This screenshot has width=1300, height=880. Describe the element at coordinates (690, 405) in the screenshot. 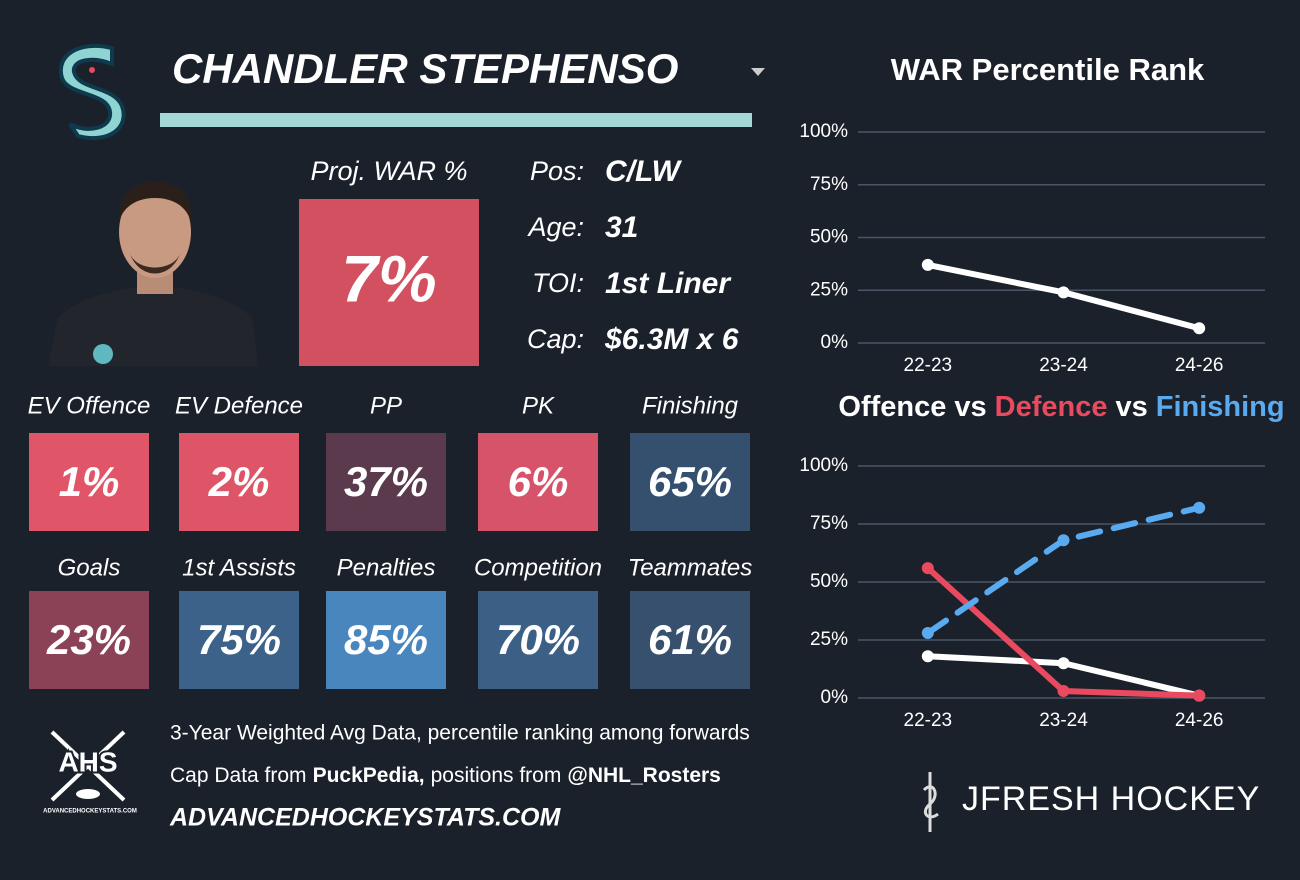

I see `tile-label: Finishing` at that location.